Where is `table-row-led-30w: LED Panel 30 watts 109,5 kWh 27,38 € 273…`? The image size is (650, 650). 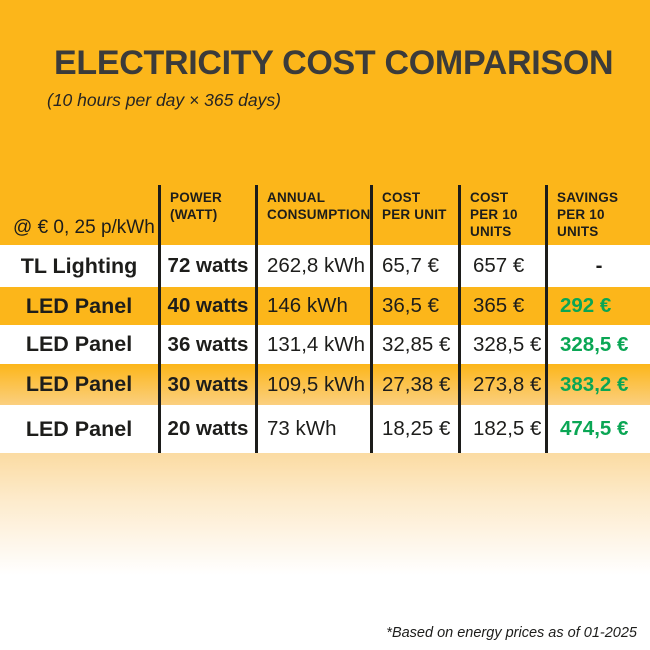 table-row-led-30w: LED Panel 30 watts 109,5 kWh 27,38 € 273… is located at coordinates (325, 384).